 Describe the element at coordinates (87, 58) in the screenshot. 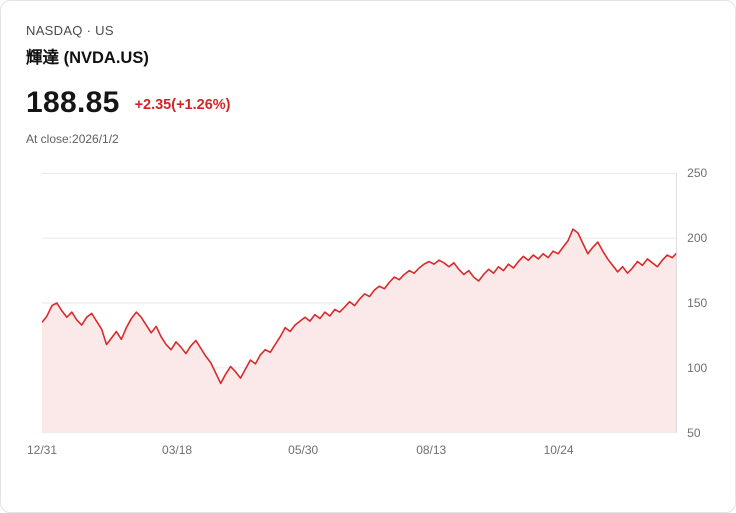

I see `stock-name: 輝達 (NVDA.US)` at that location.